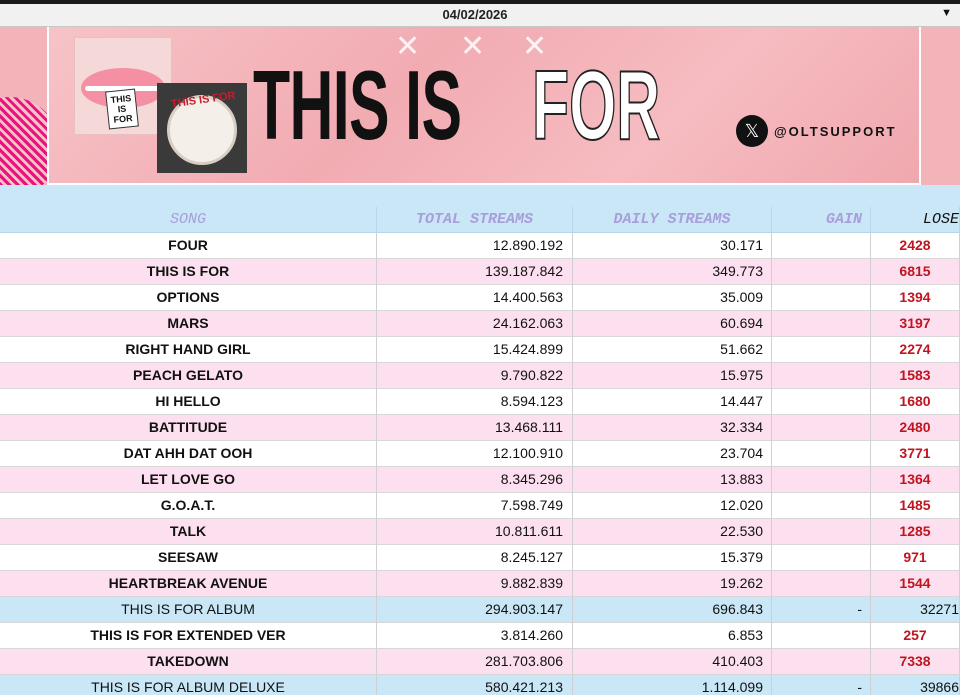 This screenshot has width=960, height=695. Describe the element at coordinates (915, 532) in the screenshot. I see `lose-cell: 1285` at that location.